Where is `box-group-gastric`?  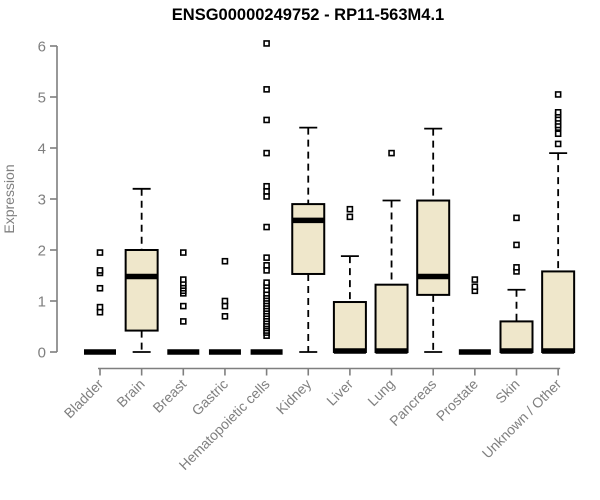 box-group-gastric is located at coordinates (224, 306).